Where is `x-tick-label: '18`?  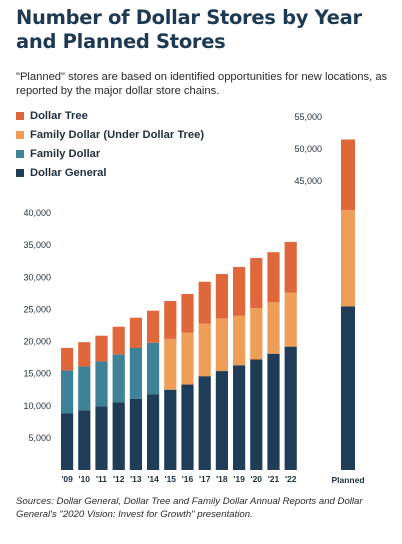
x-tick-label: '18 is located at coordinates (222, 479).